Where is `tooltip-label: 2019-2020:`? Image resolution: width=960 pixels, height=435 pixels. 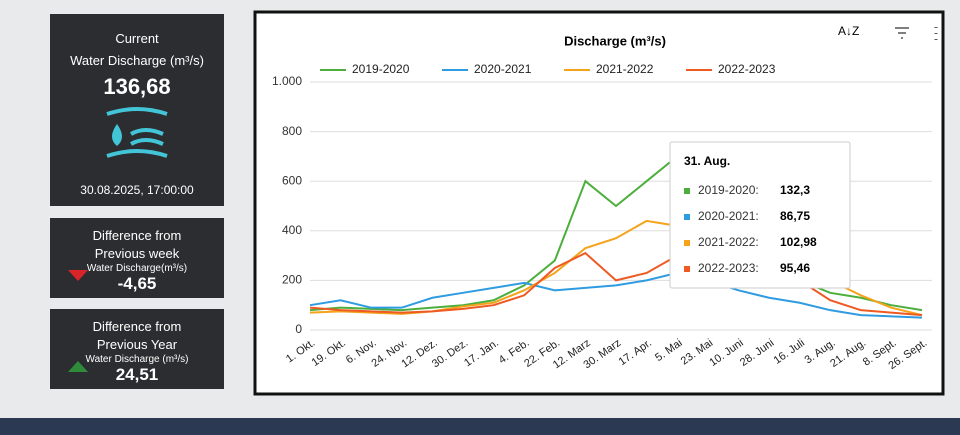 tooltip-label: 2019-2020: is located at coordinates (728, 190).